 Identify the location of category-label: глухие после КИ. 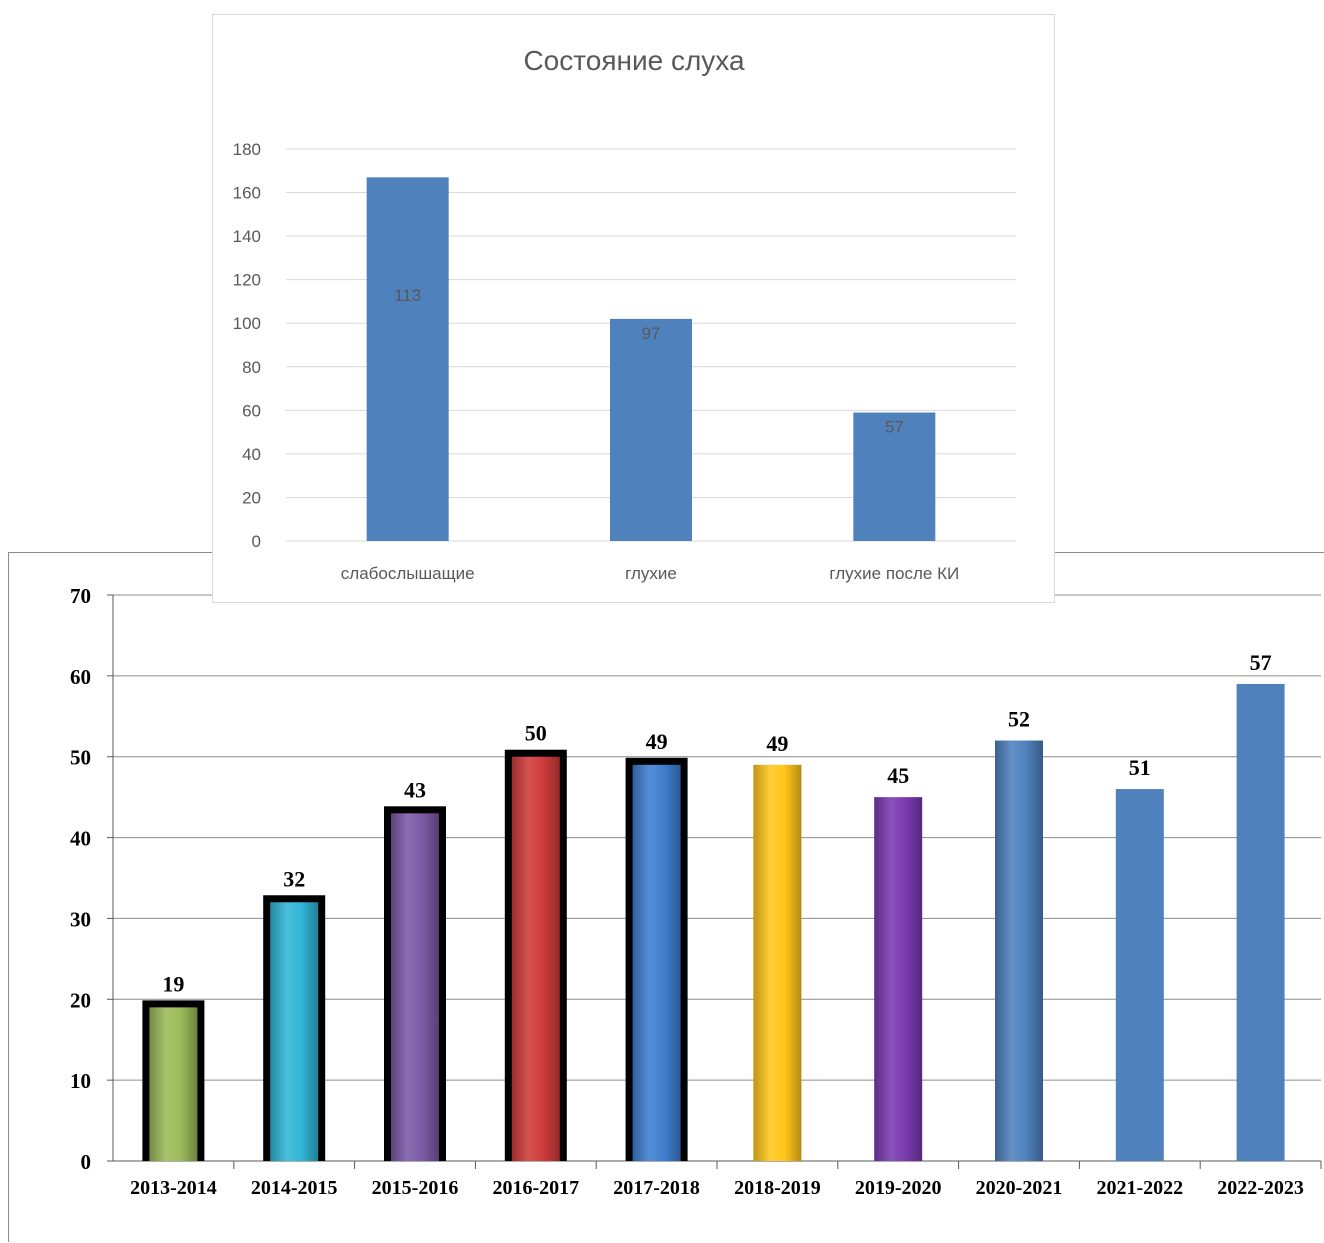
(894, 573).